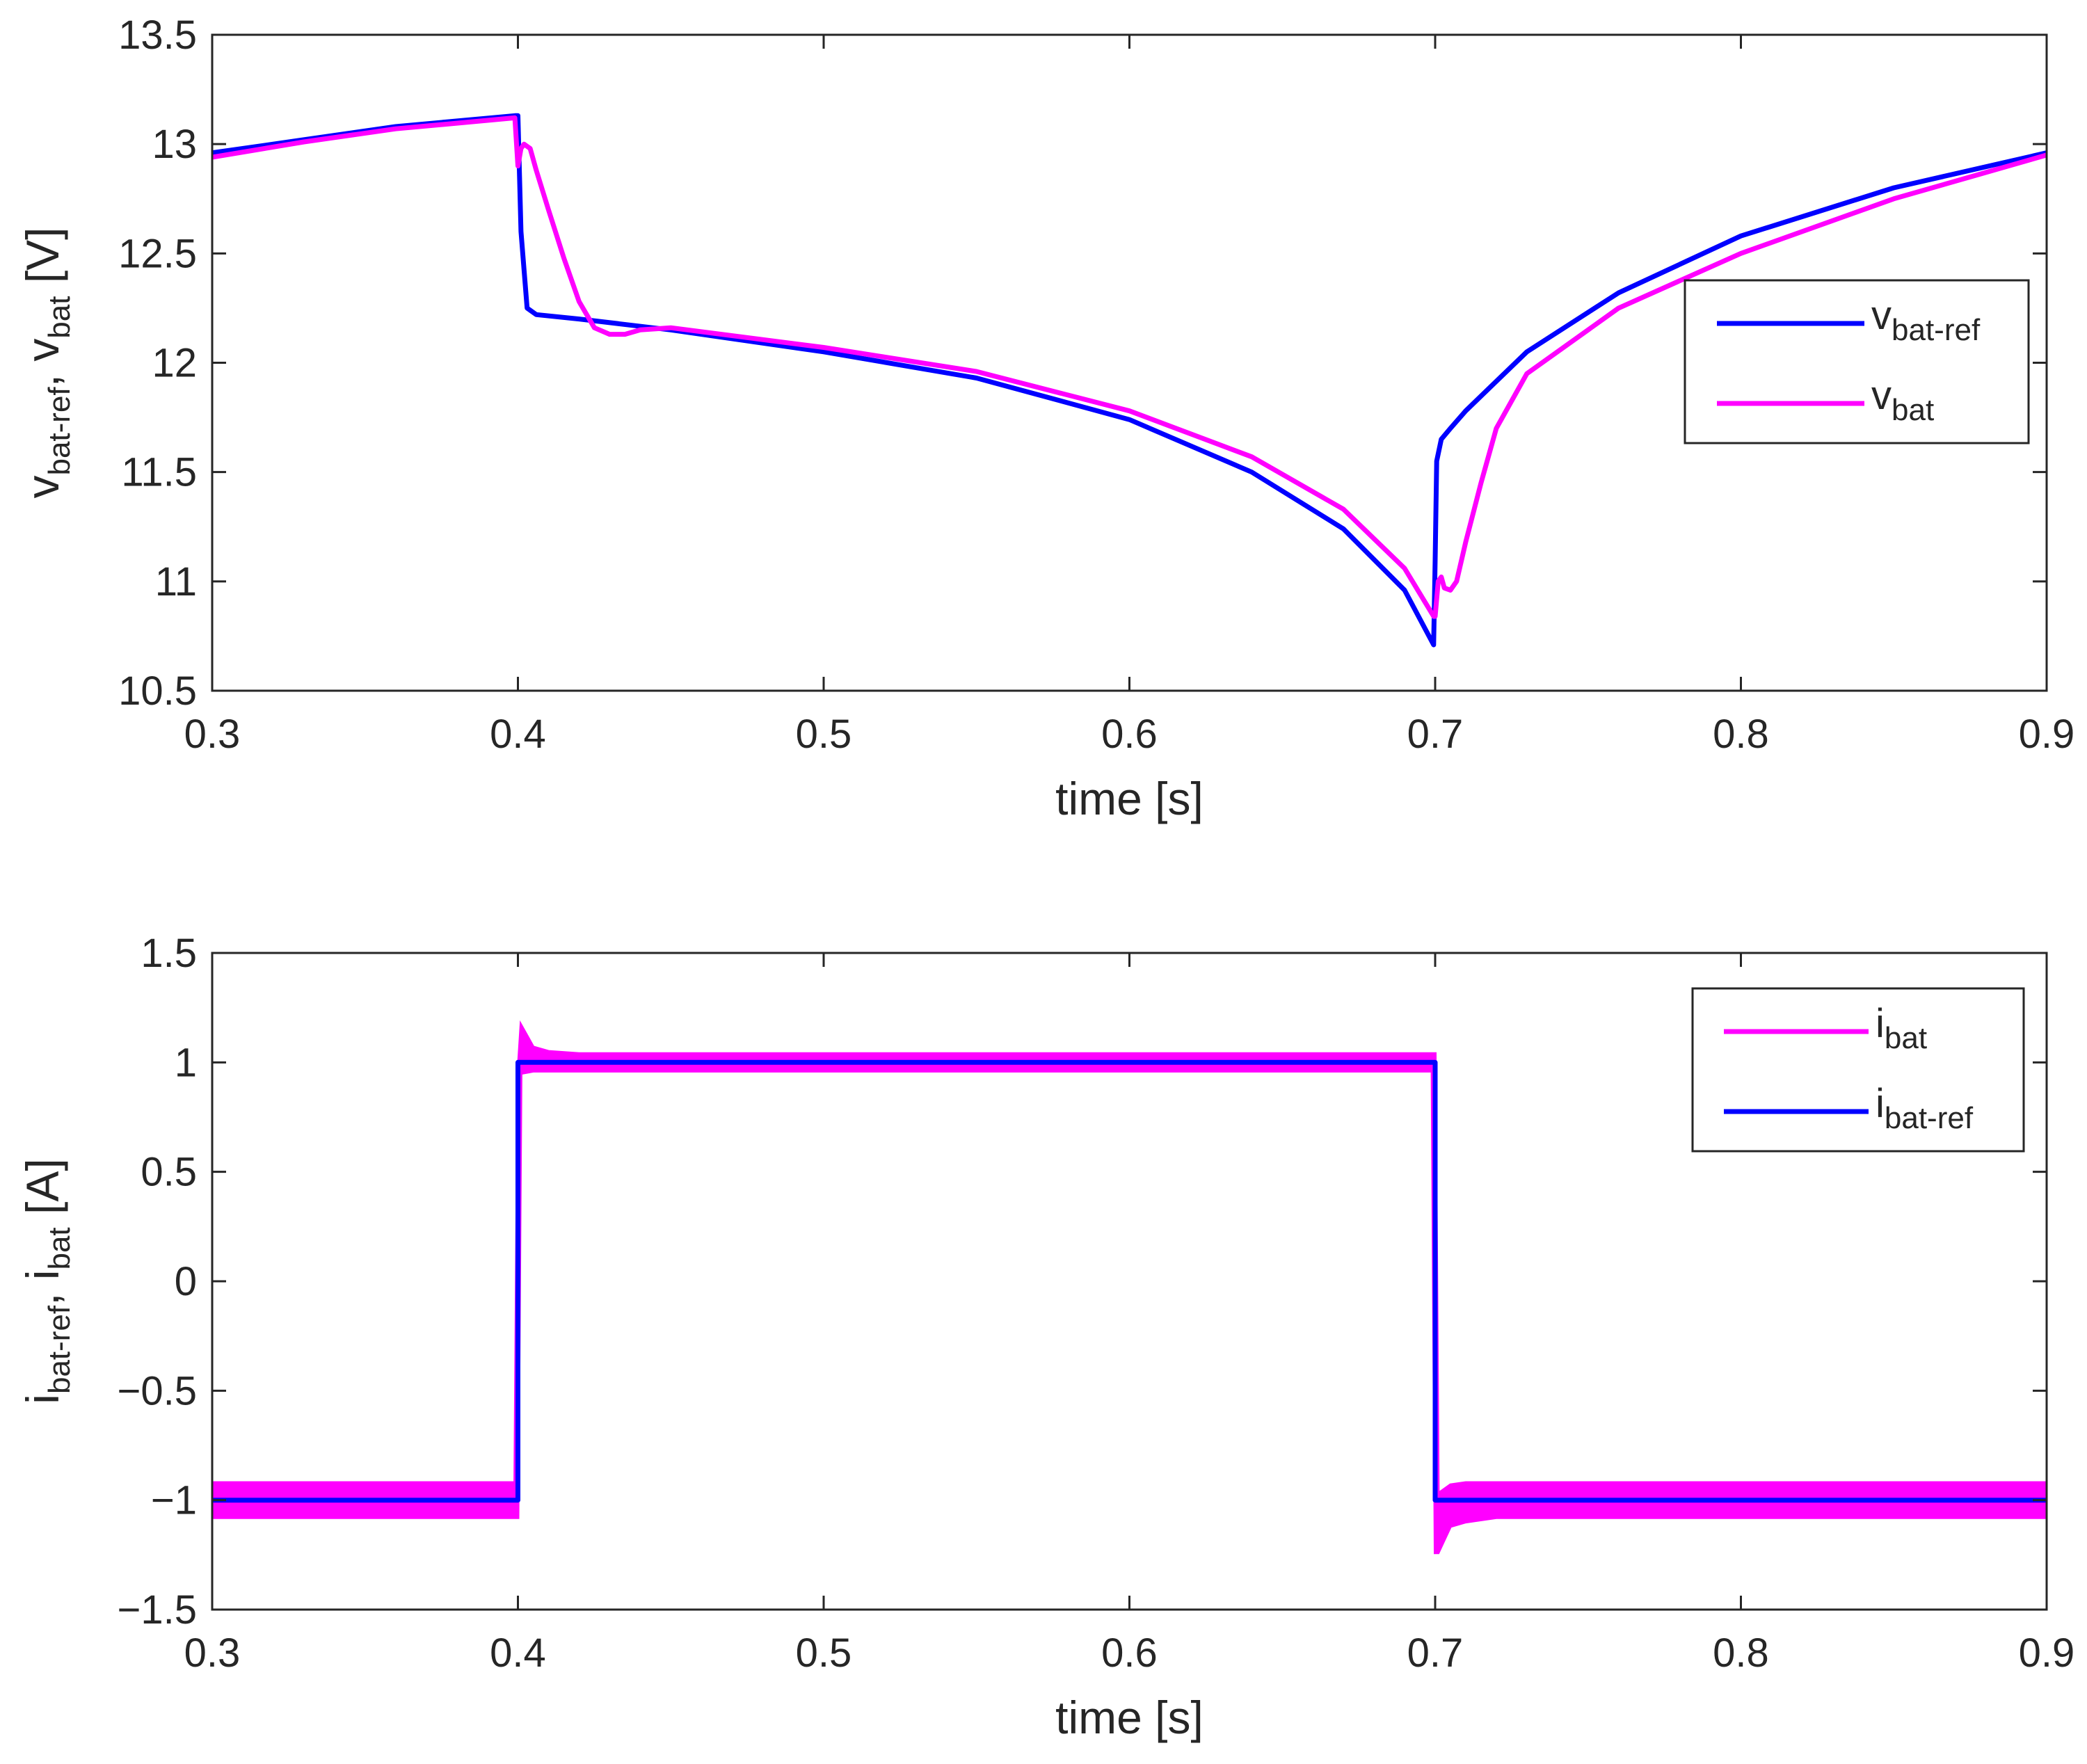 The width and height of the screenshot is (2087, 1764). I want to click on y-tick-label: 12, so click(174, 363).